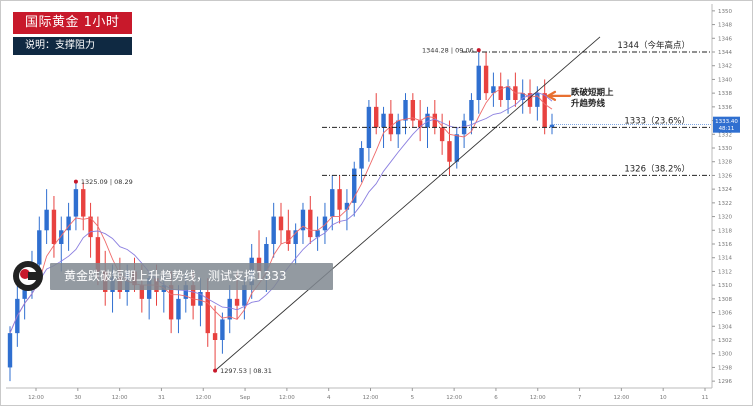  I want to click on y-tick-label: 1348, so click(725, 26).